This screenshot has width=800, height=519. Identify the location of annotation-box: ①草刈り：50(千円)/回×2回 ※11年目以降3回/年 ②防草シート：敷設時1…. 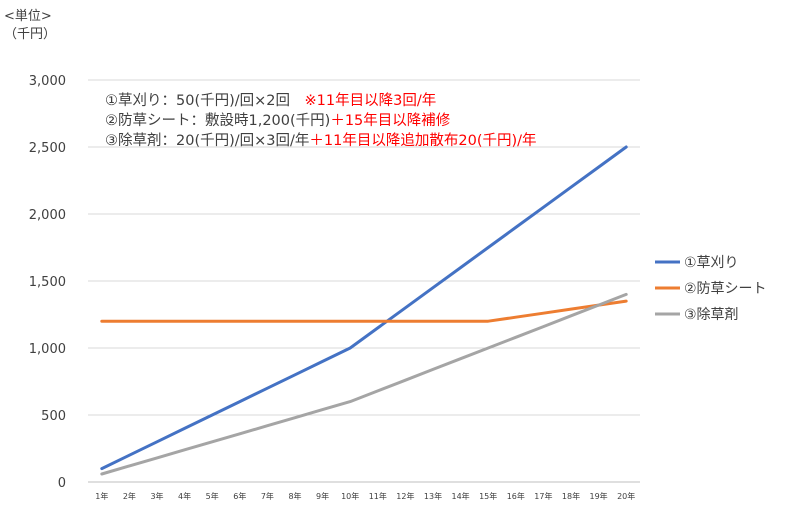
(321, 120).